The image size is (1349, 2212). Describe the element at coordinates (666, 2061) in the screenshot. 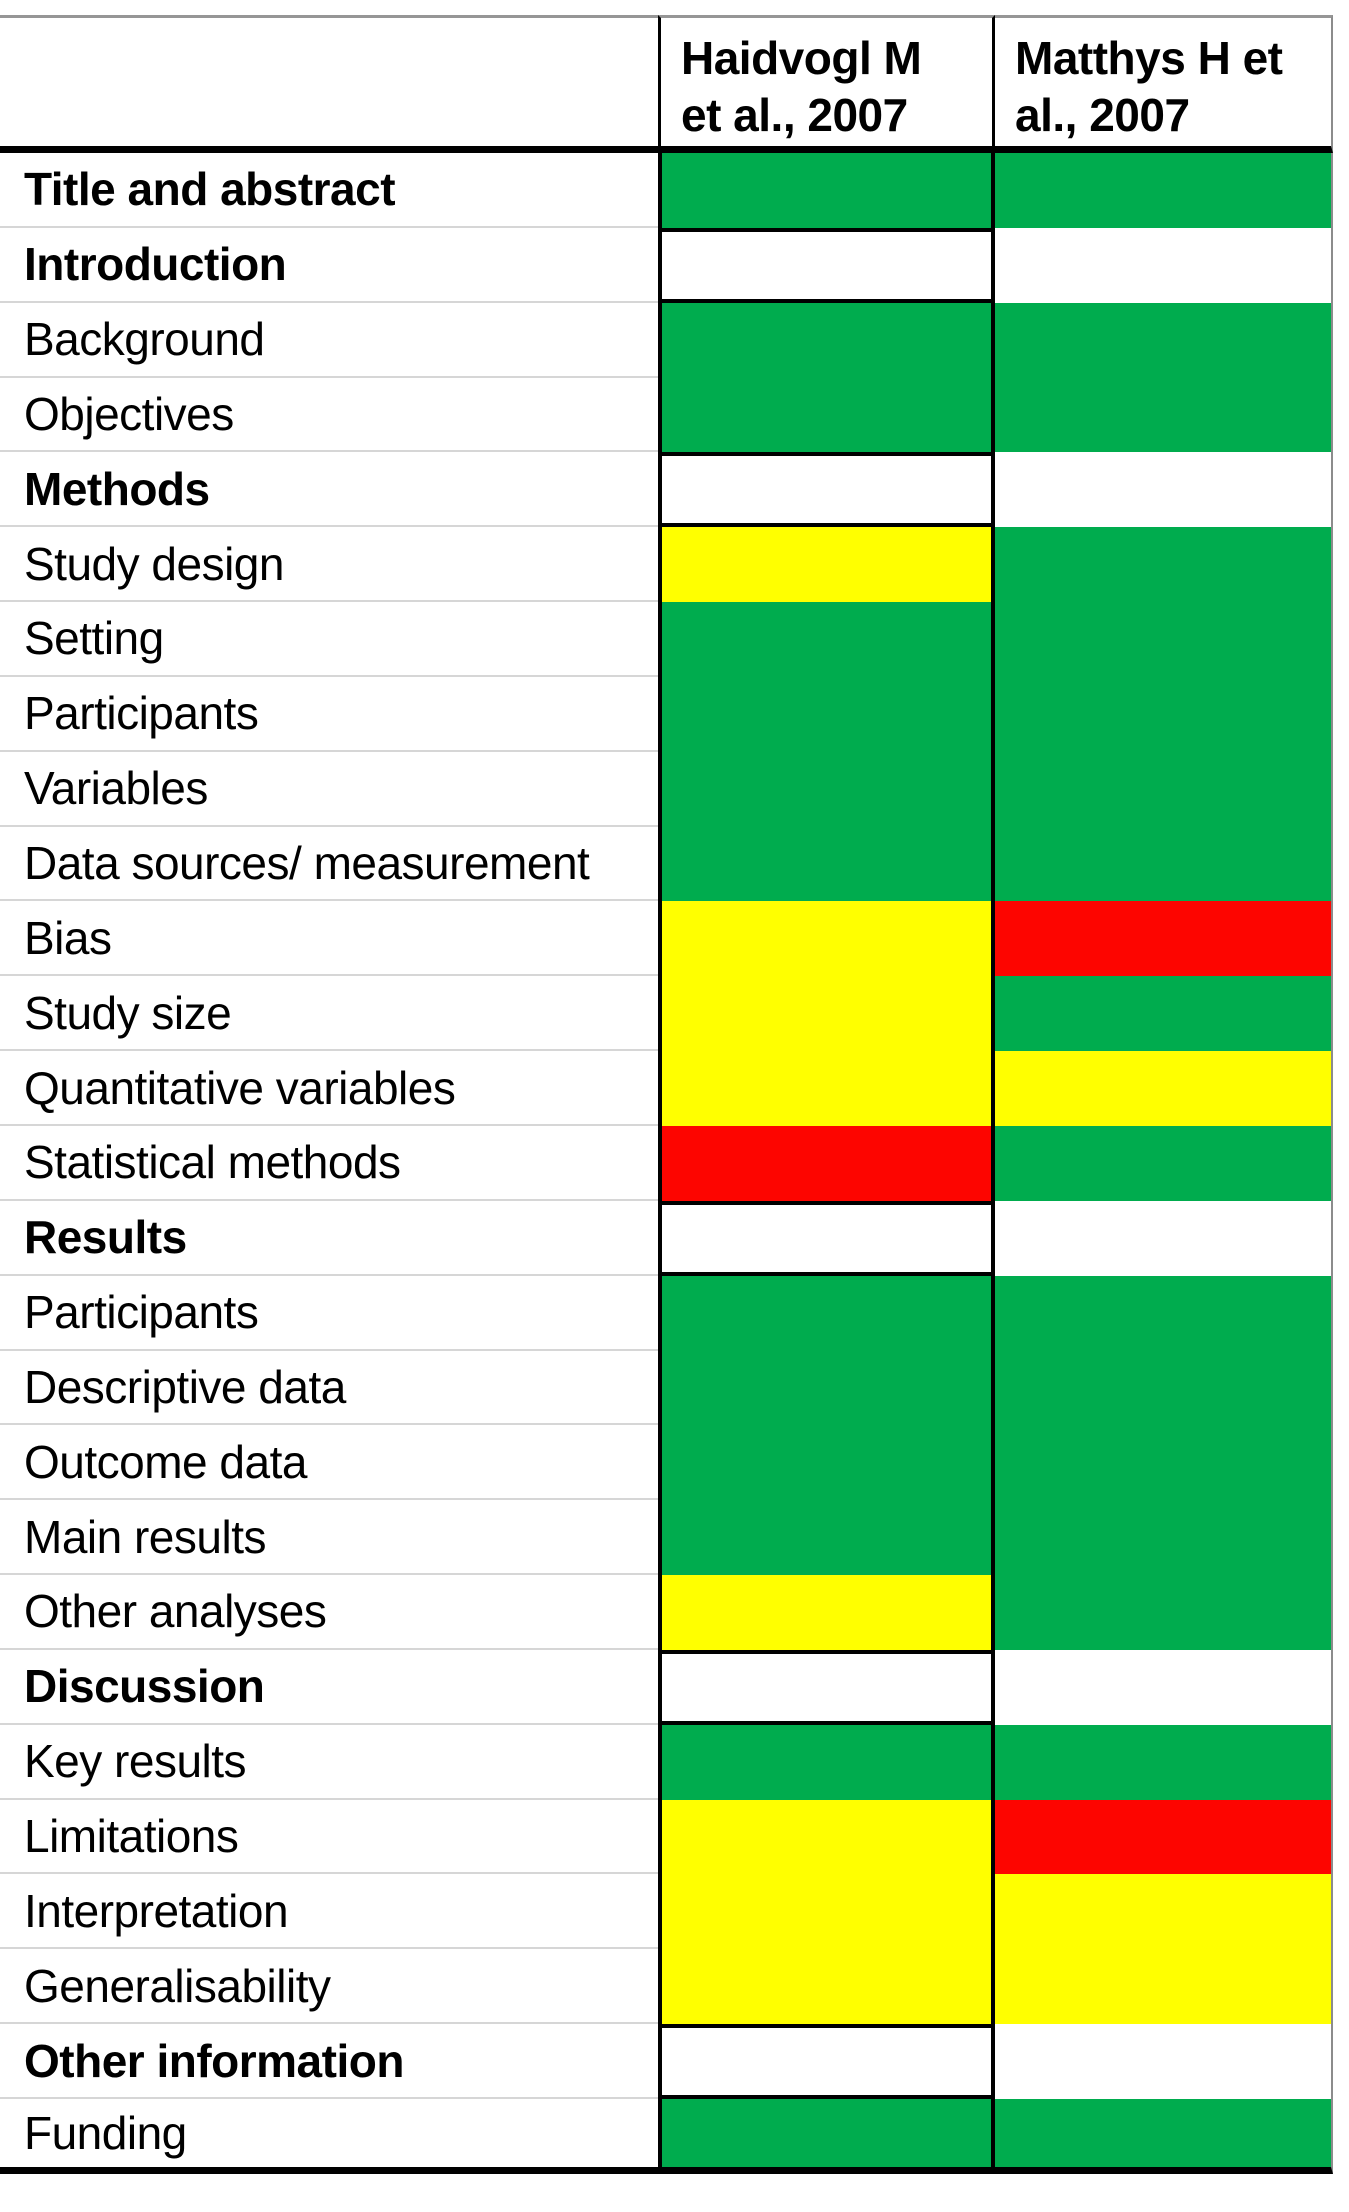

I see `table-row: Other information` at that location.